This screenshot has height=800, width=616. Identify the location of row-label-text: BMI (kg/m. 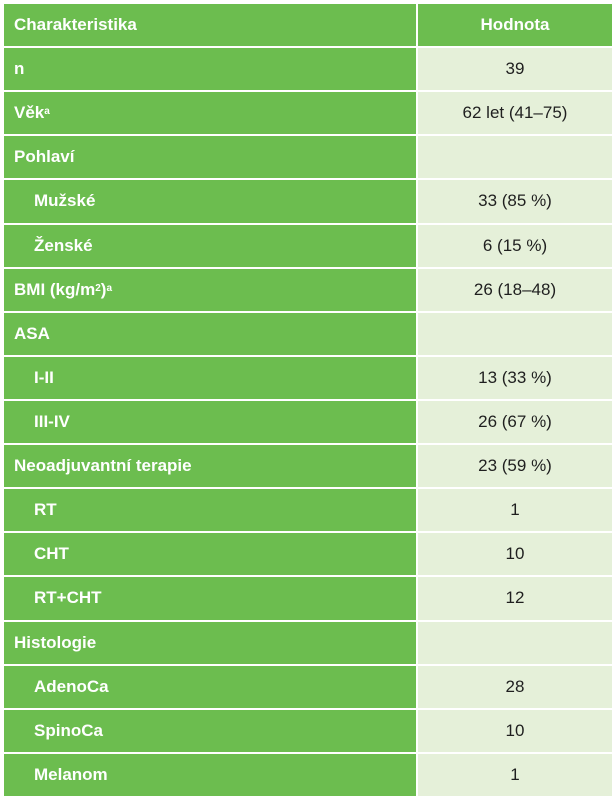
(55, 289).